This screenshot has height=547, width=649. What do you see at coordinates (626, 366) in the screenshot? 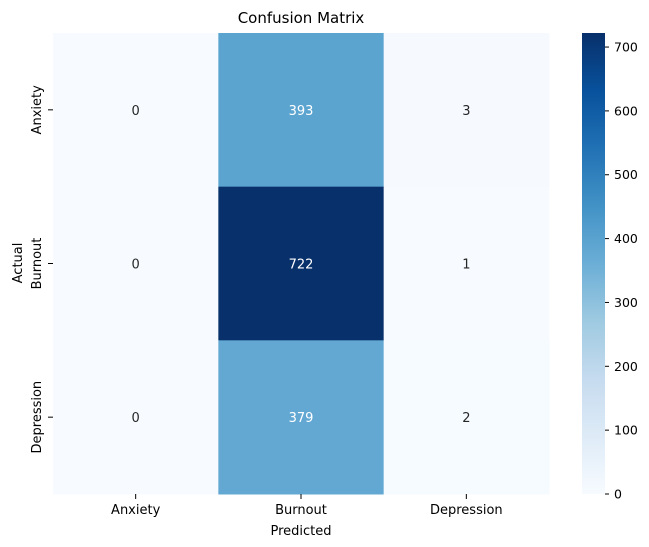
I see `colorbar-tick-label: 200` at bounding box center [626, 366].